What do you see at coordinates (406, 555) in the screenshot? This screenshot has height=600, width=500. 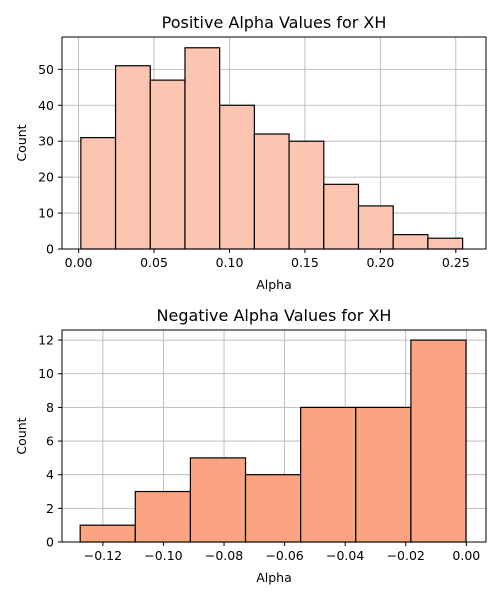 I see `x-tick-label: −0.02` at bounding box center [406, 555].